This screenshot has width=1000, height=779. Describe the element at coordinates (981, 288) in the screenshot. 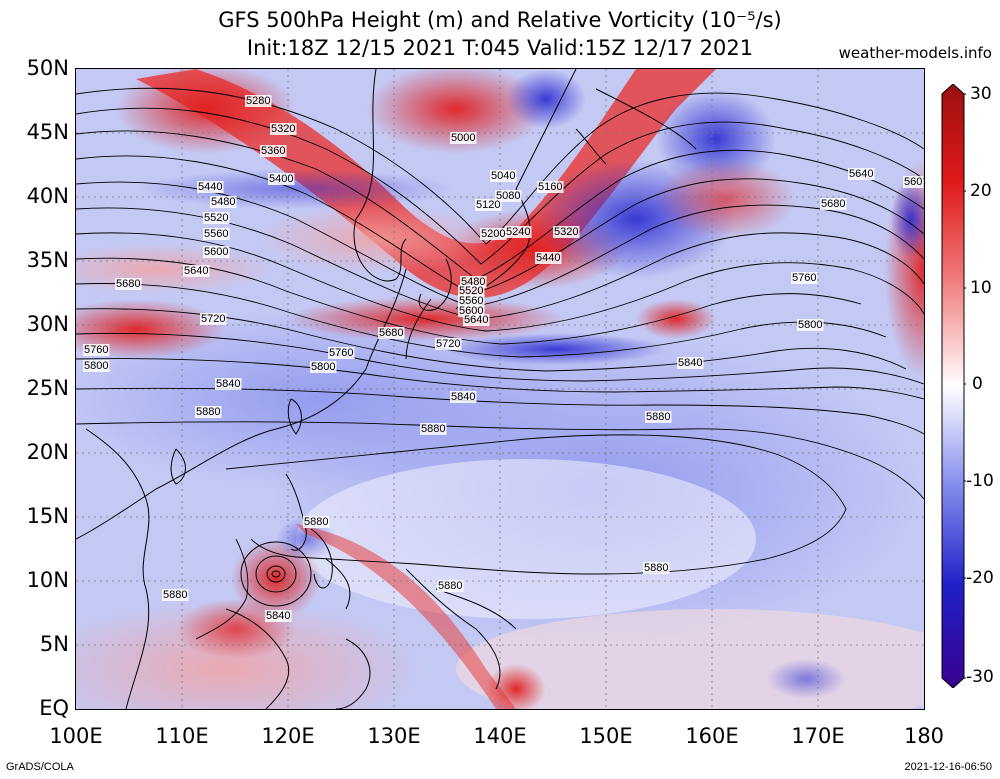

I see `colorbar-tick: 10` at that location.